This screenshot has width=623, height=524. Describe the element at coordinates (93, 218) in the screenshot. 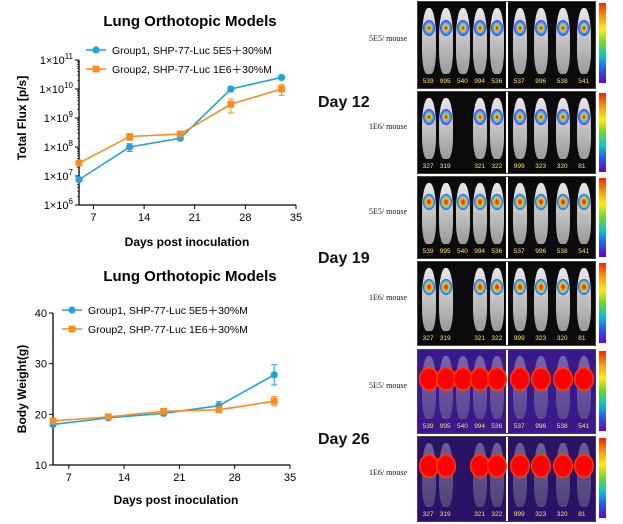

I see `flux-x-tick-label: 7` at that location.